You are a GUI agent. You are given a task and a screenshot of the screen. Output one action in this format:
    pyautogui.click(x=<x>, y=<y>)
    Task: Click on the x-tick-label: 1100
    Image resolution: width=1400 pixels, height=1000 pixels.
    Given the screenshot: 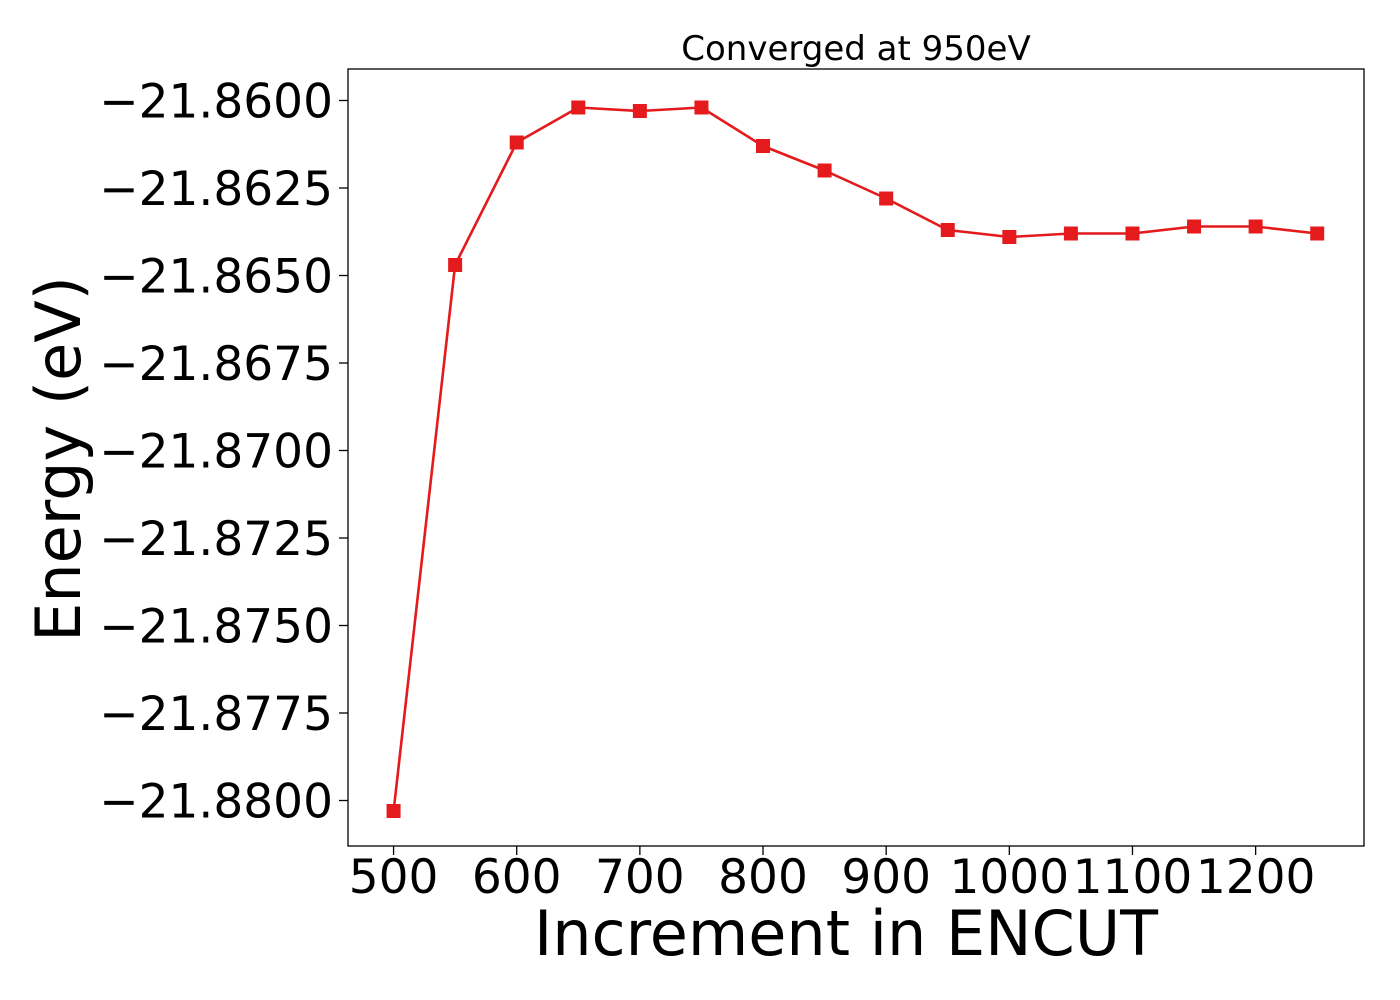 What is the action you would take?
    pyautogui.click(x=1133, y=877)
    